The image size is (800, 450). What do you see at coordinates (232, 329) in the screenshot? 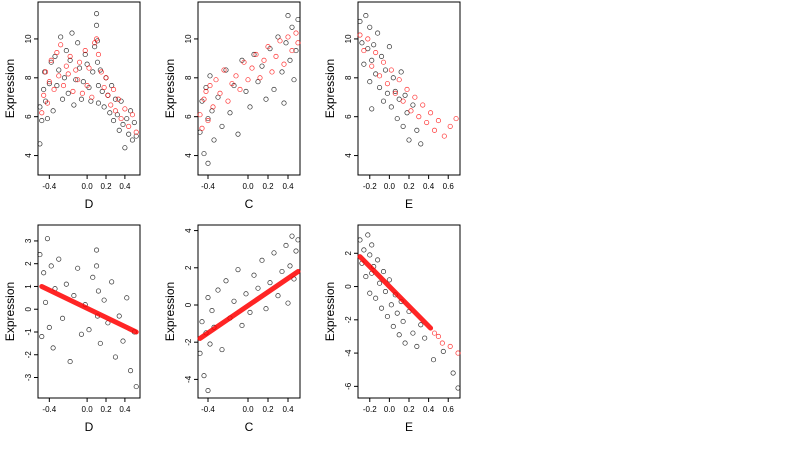
I see `panel-5: -0.4 0.0 0.2 0.4 -4 -2 0 2 4 C Expression` at bounding box center [232, 329].